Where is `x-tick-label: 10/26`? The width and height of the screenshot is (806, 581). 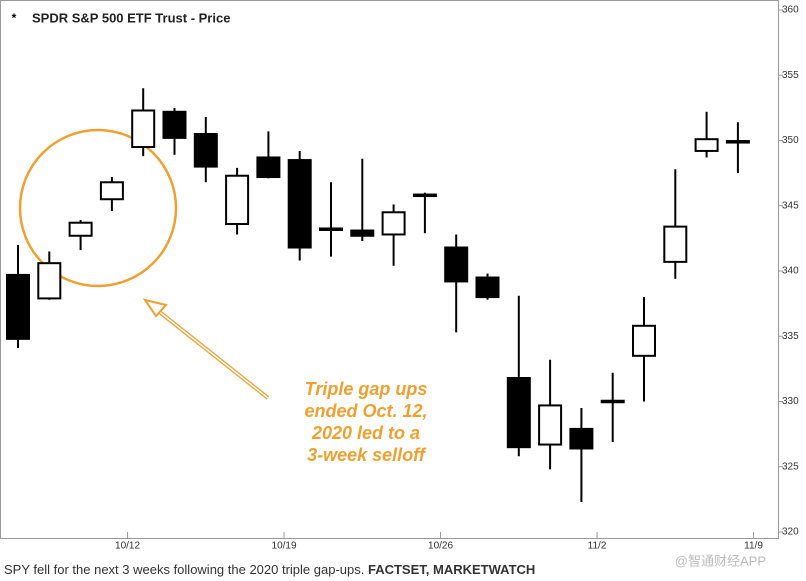 x-tick-label: 10/26 is located at coordinates (440, 546).